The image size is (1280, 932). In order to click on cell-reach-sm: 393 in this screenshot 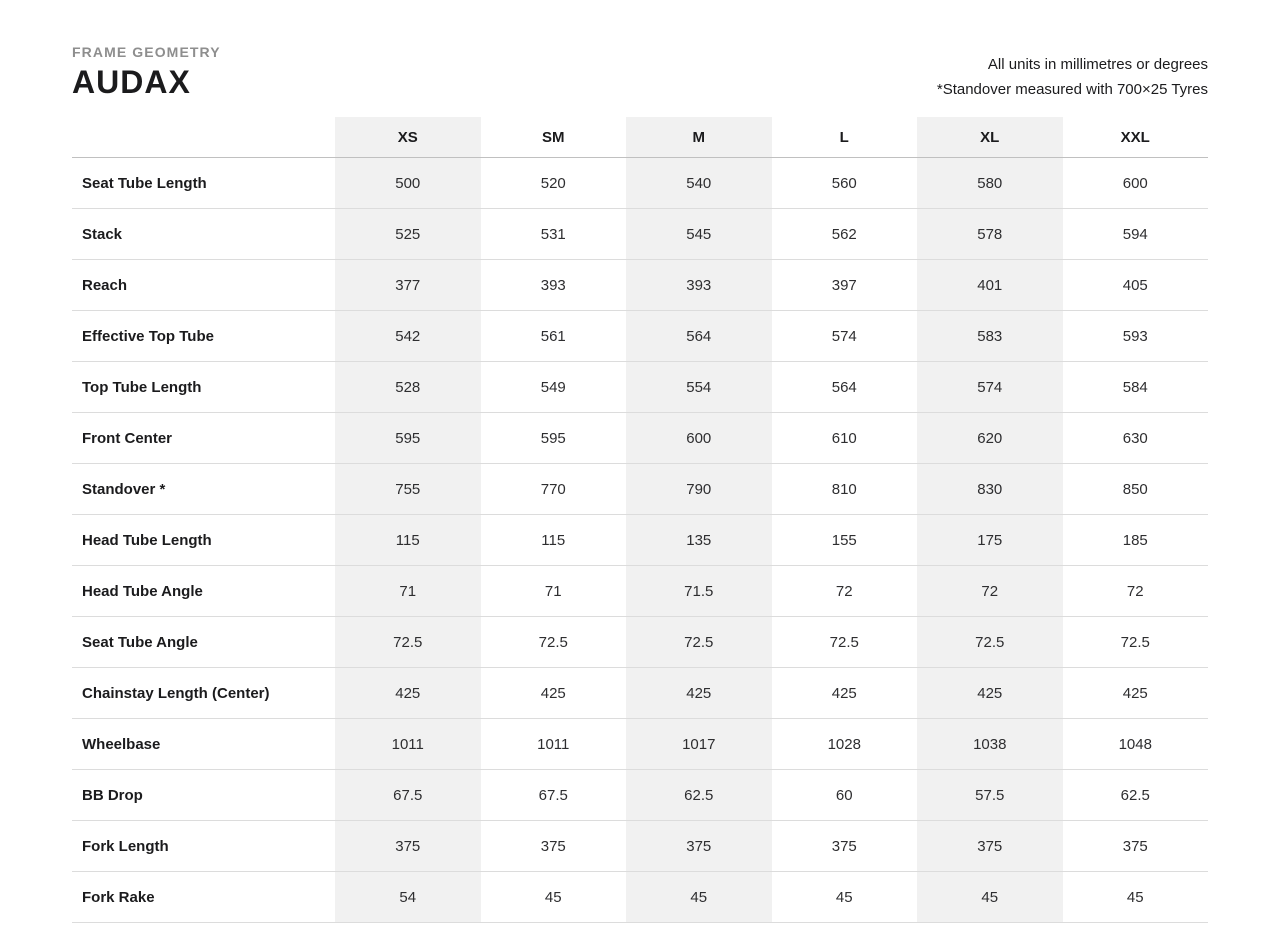, I will do `click(553, 285)`.